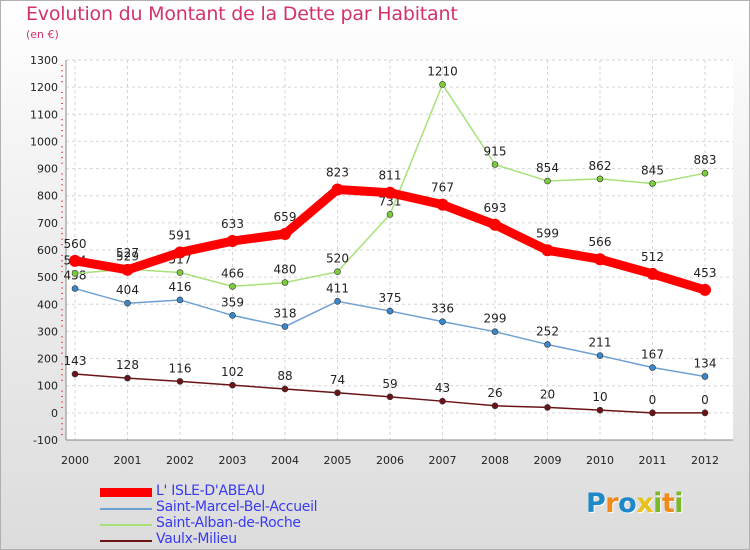 This screenshot has width=750, height=550. What do you see at coordinates (284, 376) in the screenshot?
I see `data-label: 88` at bounding box center [284, 376].